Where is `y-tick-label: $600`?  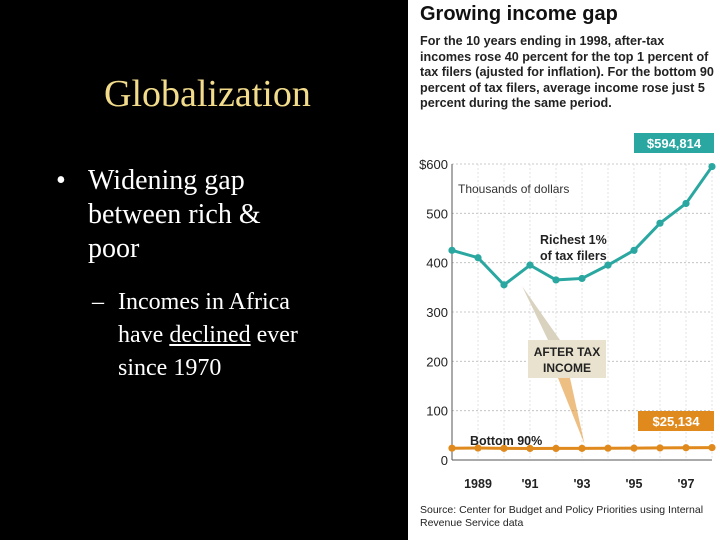 y-tick-label: $600 is located at coordinates (433, 164).